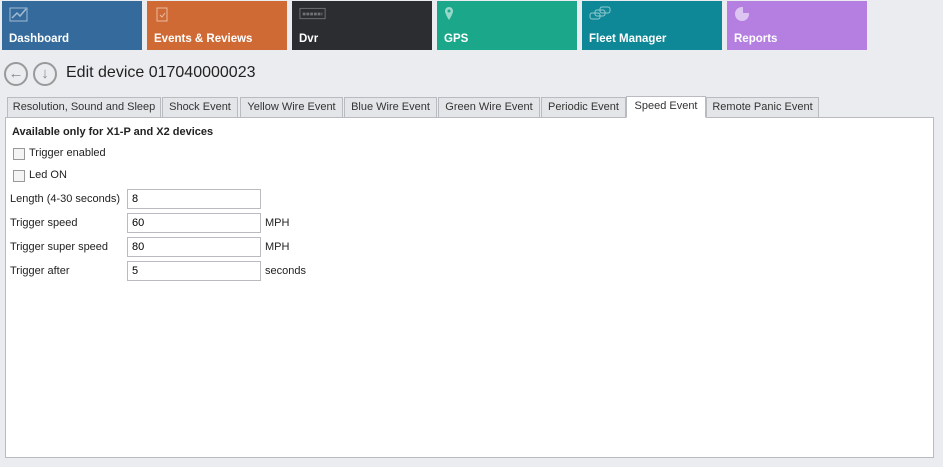  What do you see at coordinates (113, 132) in the screenshot?
I see `availability-note: Available only for X1-P and X2 devices` at bounding box center [113, 132].